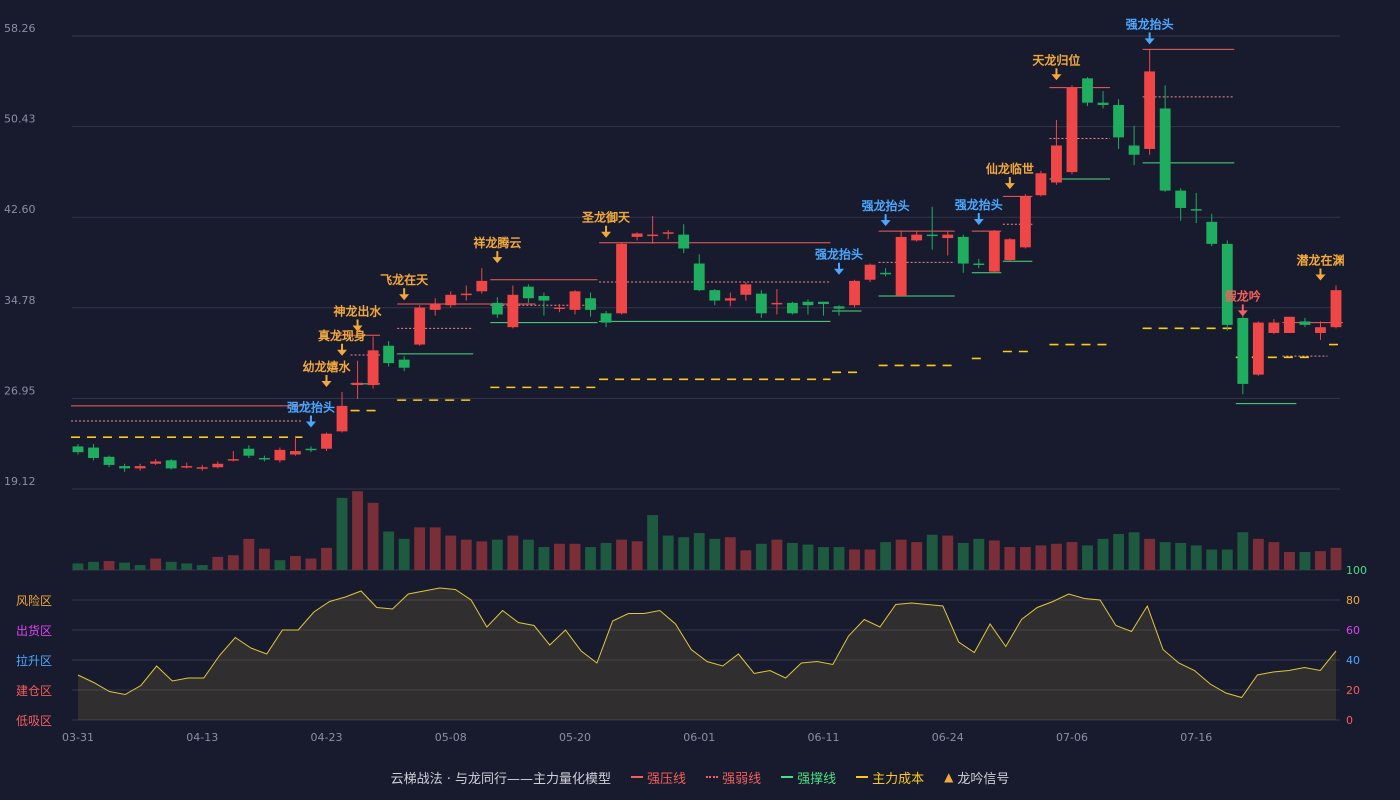  What do you see at coordinates (808, 777) in the screenshot?
I see `legend-item: 强撑线` at bounding box center [808, 777].